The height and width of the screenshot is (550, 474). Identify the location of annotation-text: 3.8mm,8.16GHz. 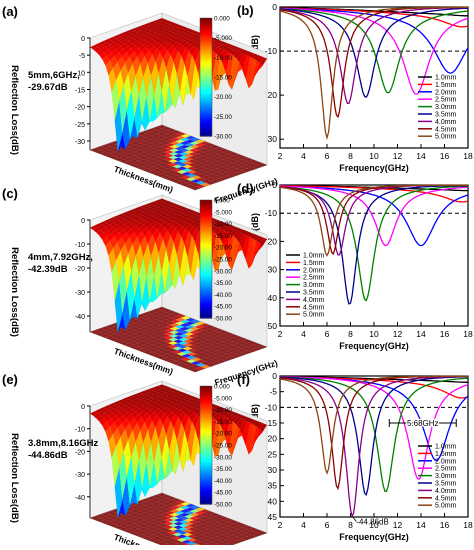
(63, 443).